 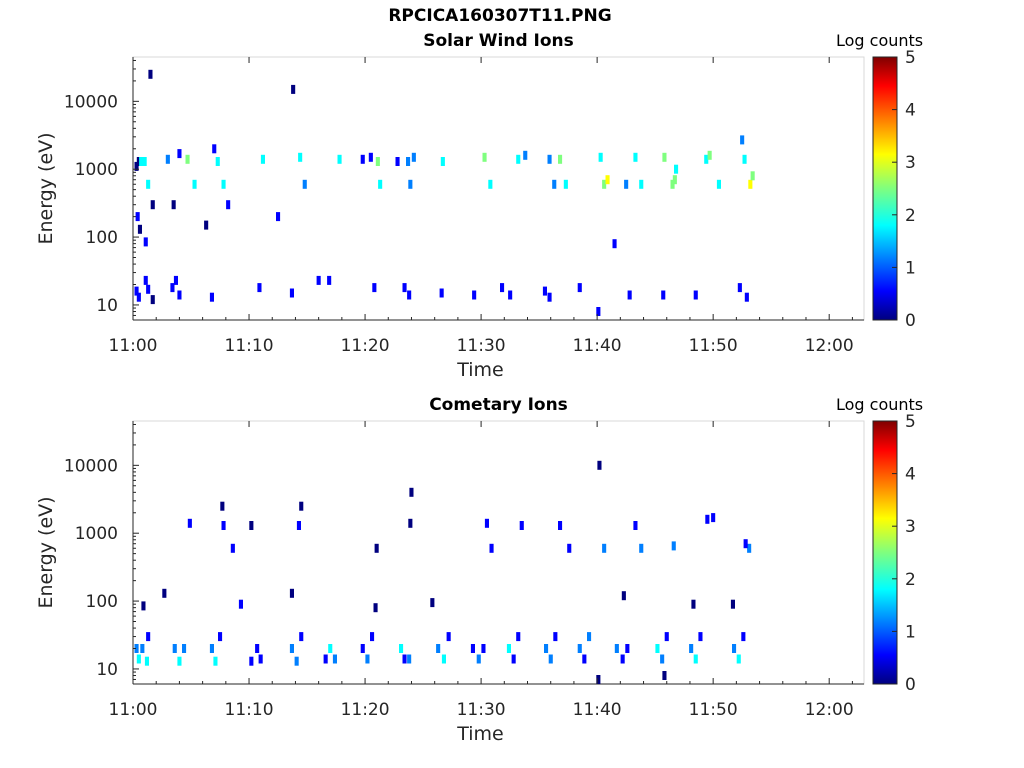 What do you see at coordinates (46, 552) in the screenshot?
I see `y-axis-label: Energy (eV)` at bounding box center [46, 552].